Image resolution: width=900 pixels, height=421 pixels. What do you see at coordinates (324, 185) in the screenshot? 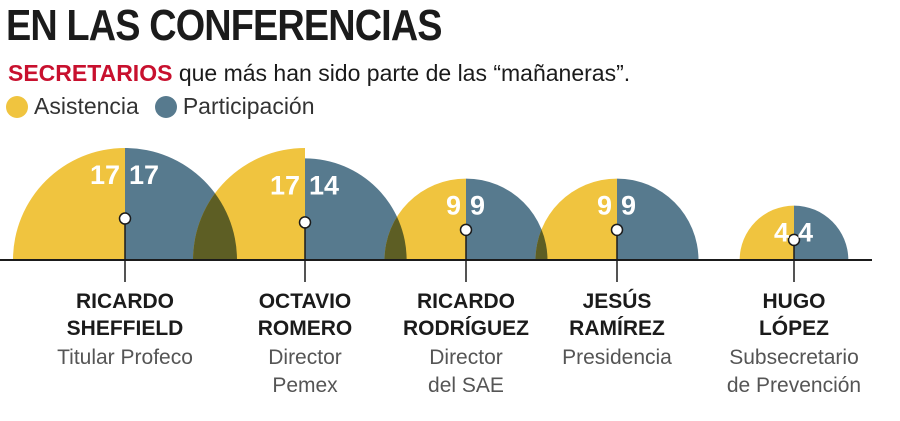
I see `value-label-participacion: 14` at bounding box center [324, 185].